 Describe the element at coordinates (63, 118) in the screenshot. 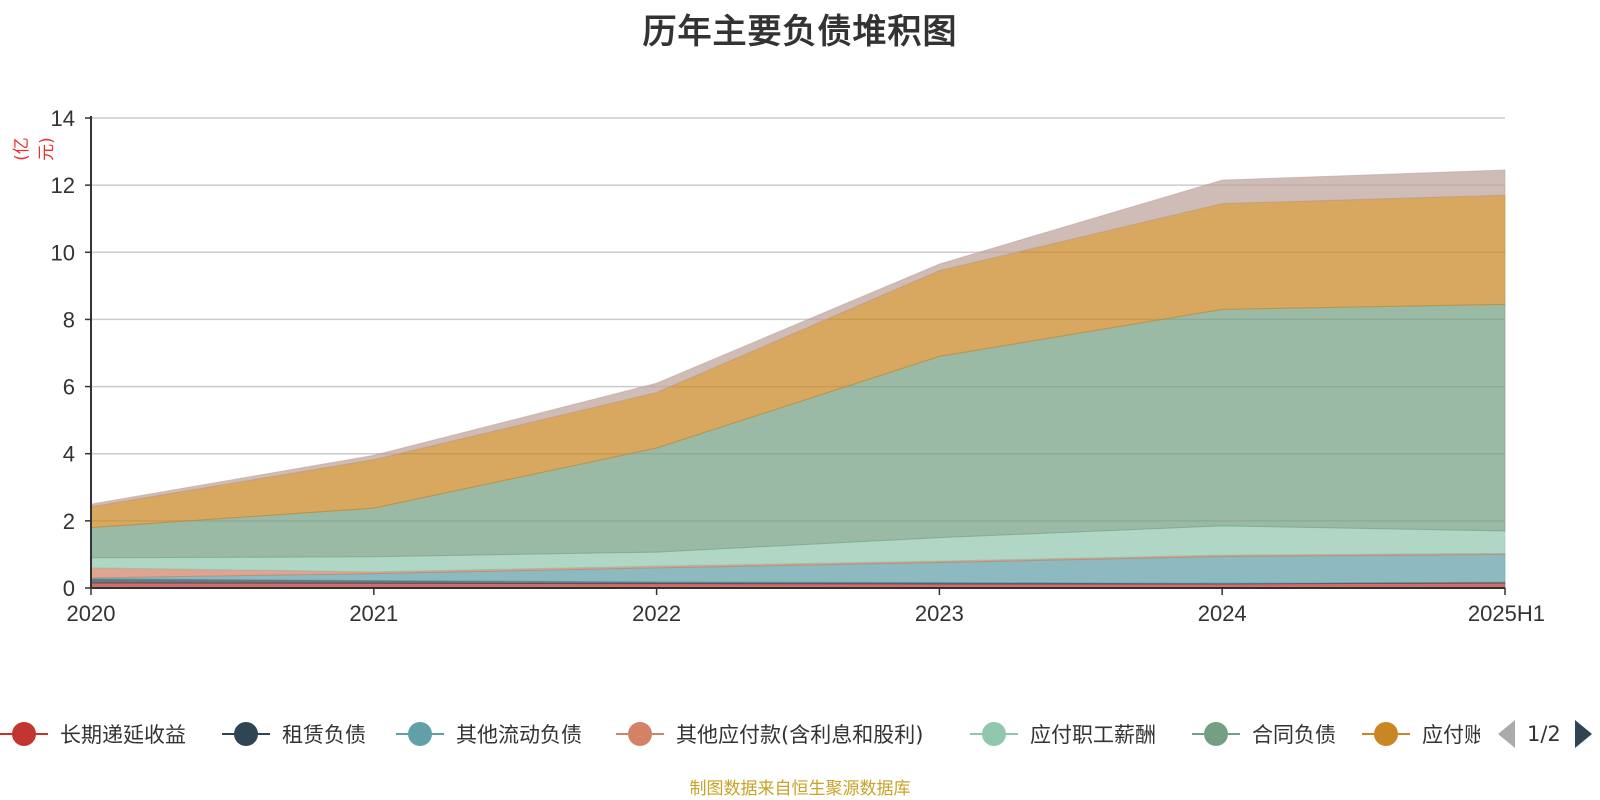

I see `y-tick-label: 14` at that location.